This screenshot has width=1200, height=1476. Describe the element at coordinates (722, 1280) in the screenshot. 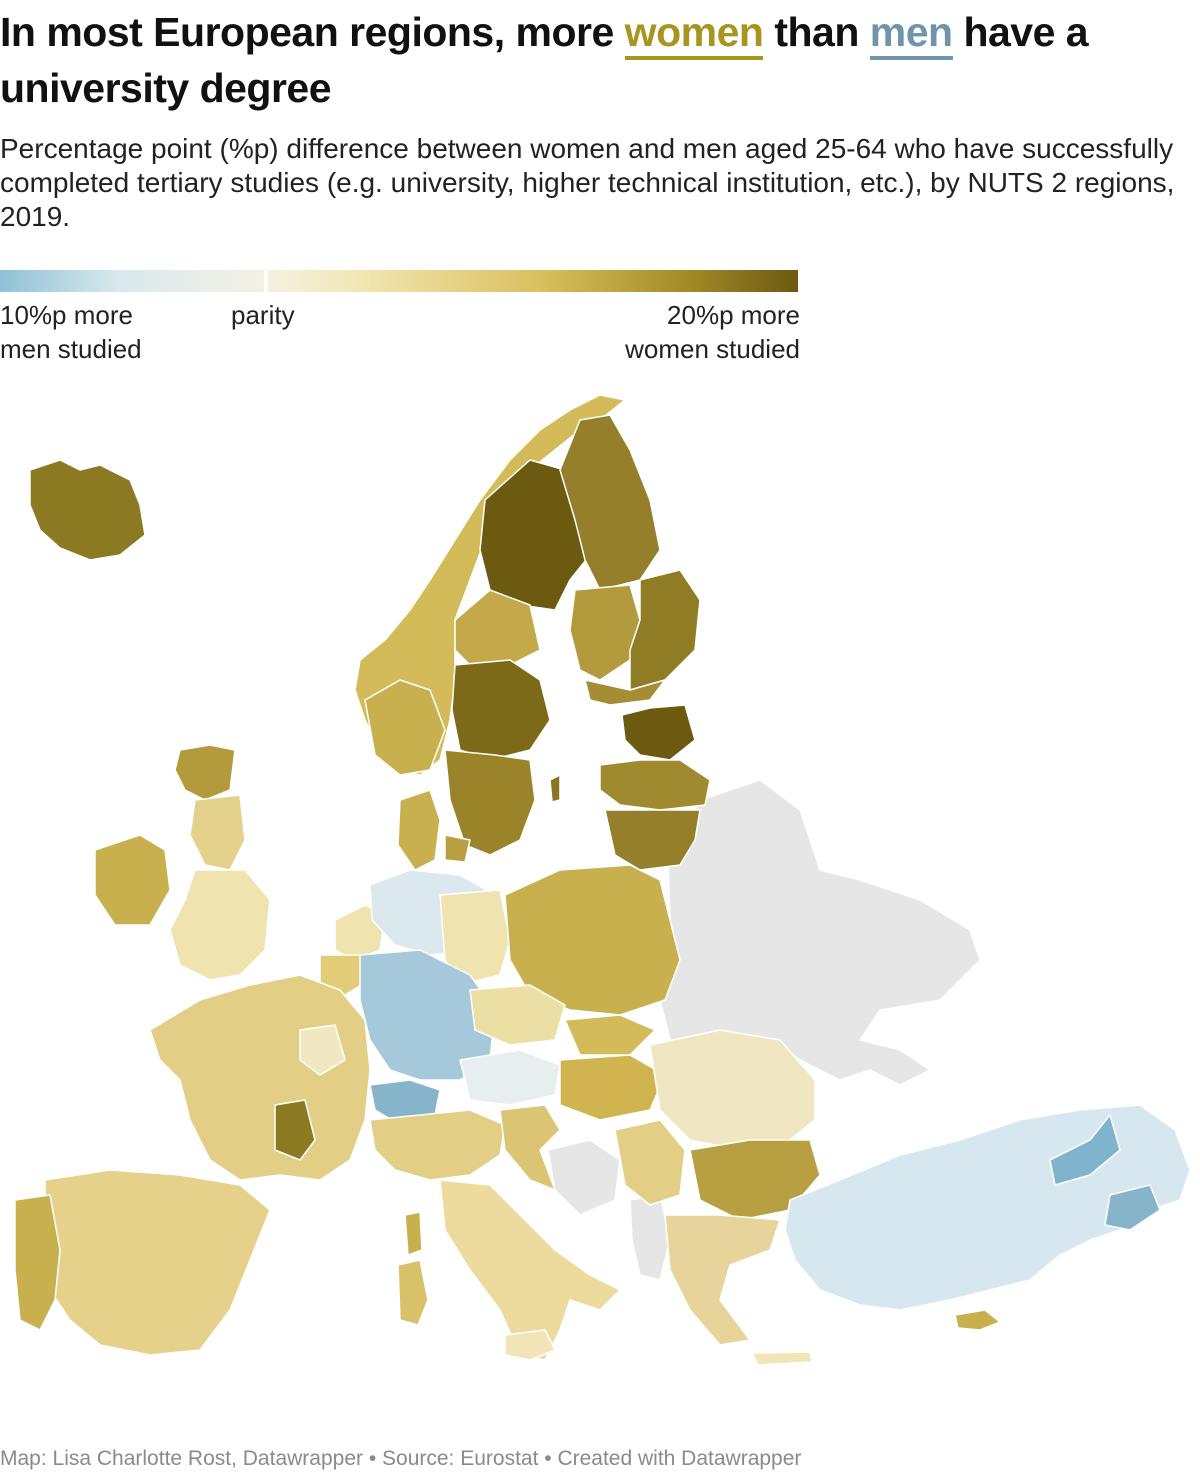

I see `region-greece` at that location.